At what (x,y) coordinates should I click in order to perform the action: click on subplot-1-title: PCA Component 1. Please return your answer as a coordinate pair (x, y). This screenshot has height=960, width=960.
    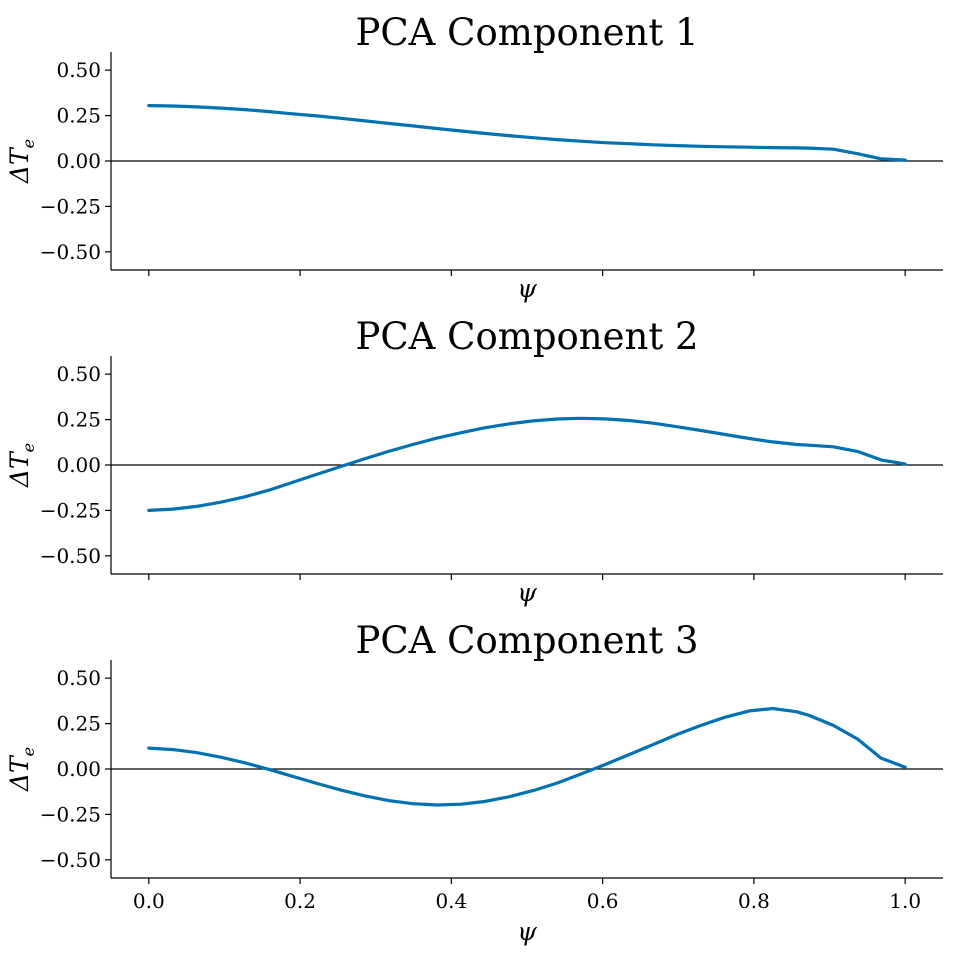
    Looking at the image, I should click on (526, 32).